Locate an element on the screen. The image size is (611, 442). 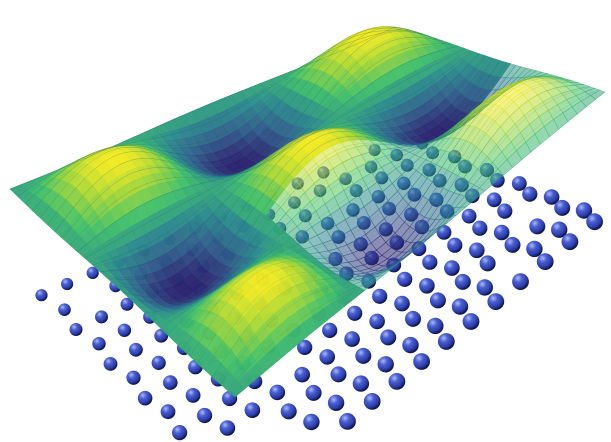
surface-patch is located at coordinates (597, 94).